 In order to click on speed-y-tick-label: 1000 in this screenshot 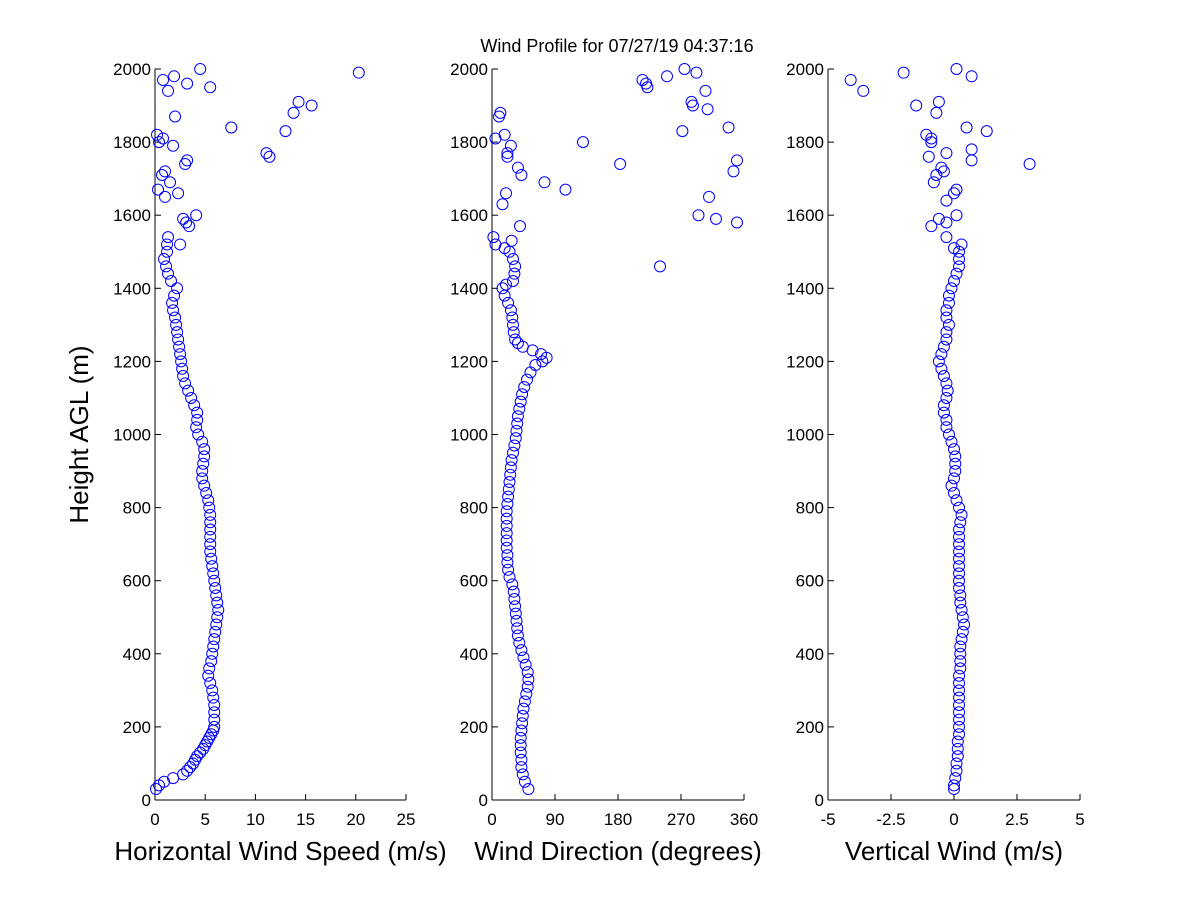, I will do `click(132, 435)`.